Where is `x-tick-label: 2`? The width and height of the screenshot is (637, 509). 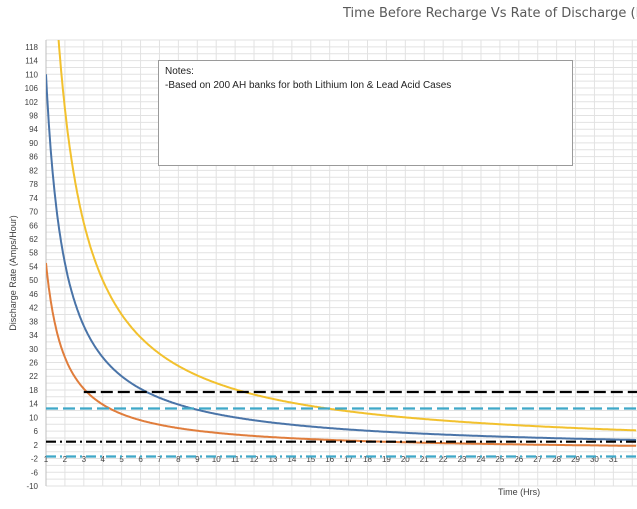 x-tick-label: 2 is located at coordinates (65, 459).